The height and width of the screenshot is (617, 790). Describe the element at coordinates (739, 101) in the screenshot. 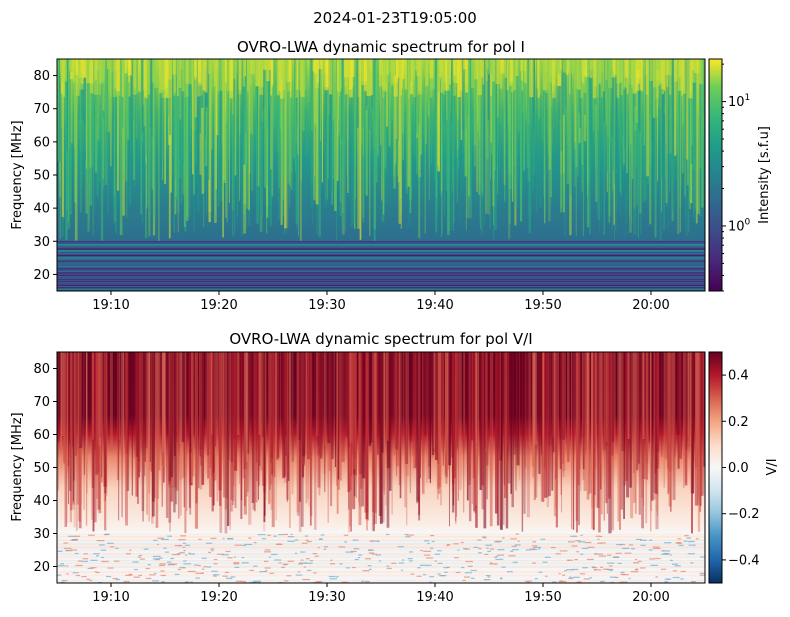

I see `colorbar-tick-label: 101` at that location.